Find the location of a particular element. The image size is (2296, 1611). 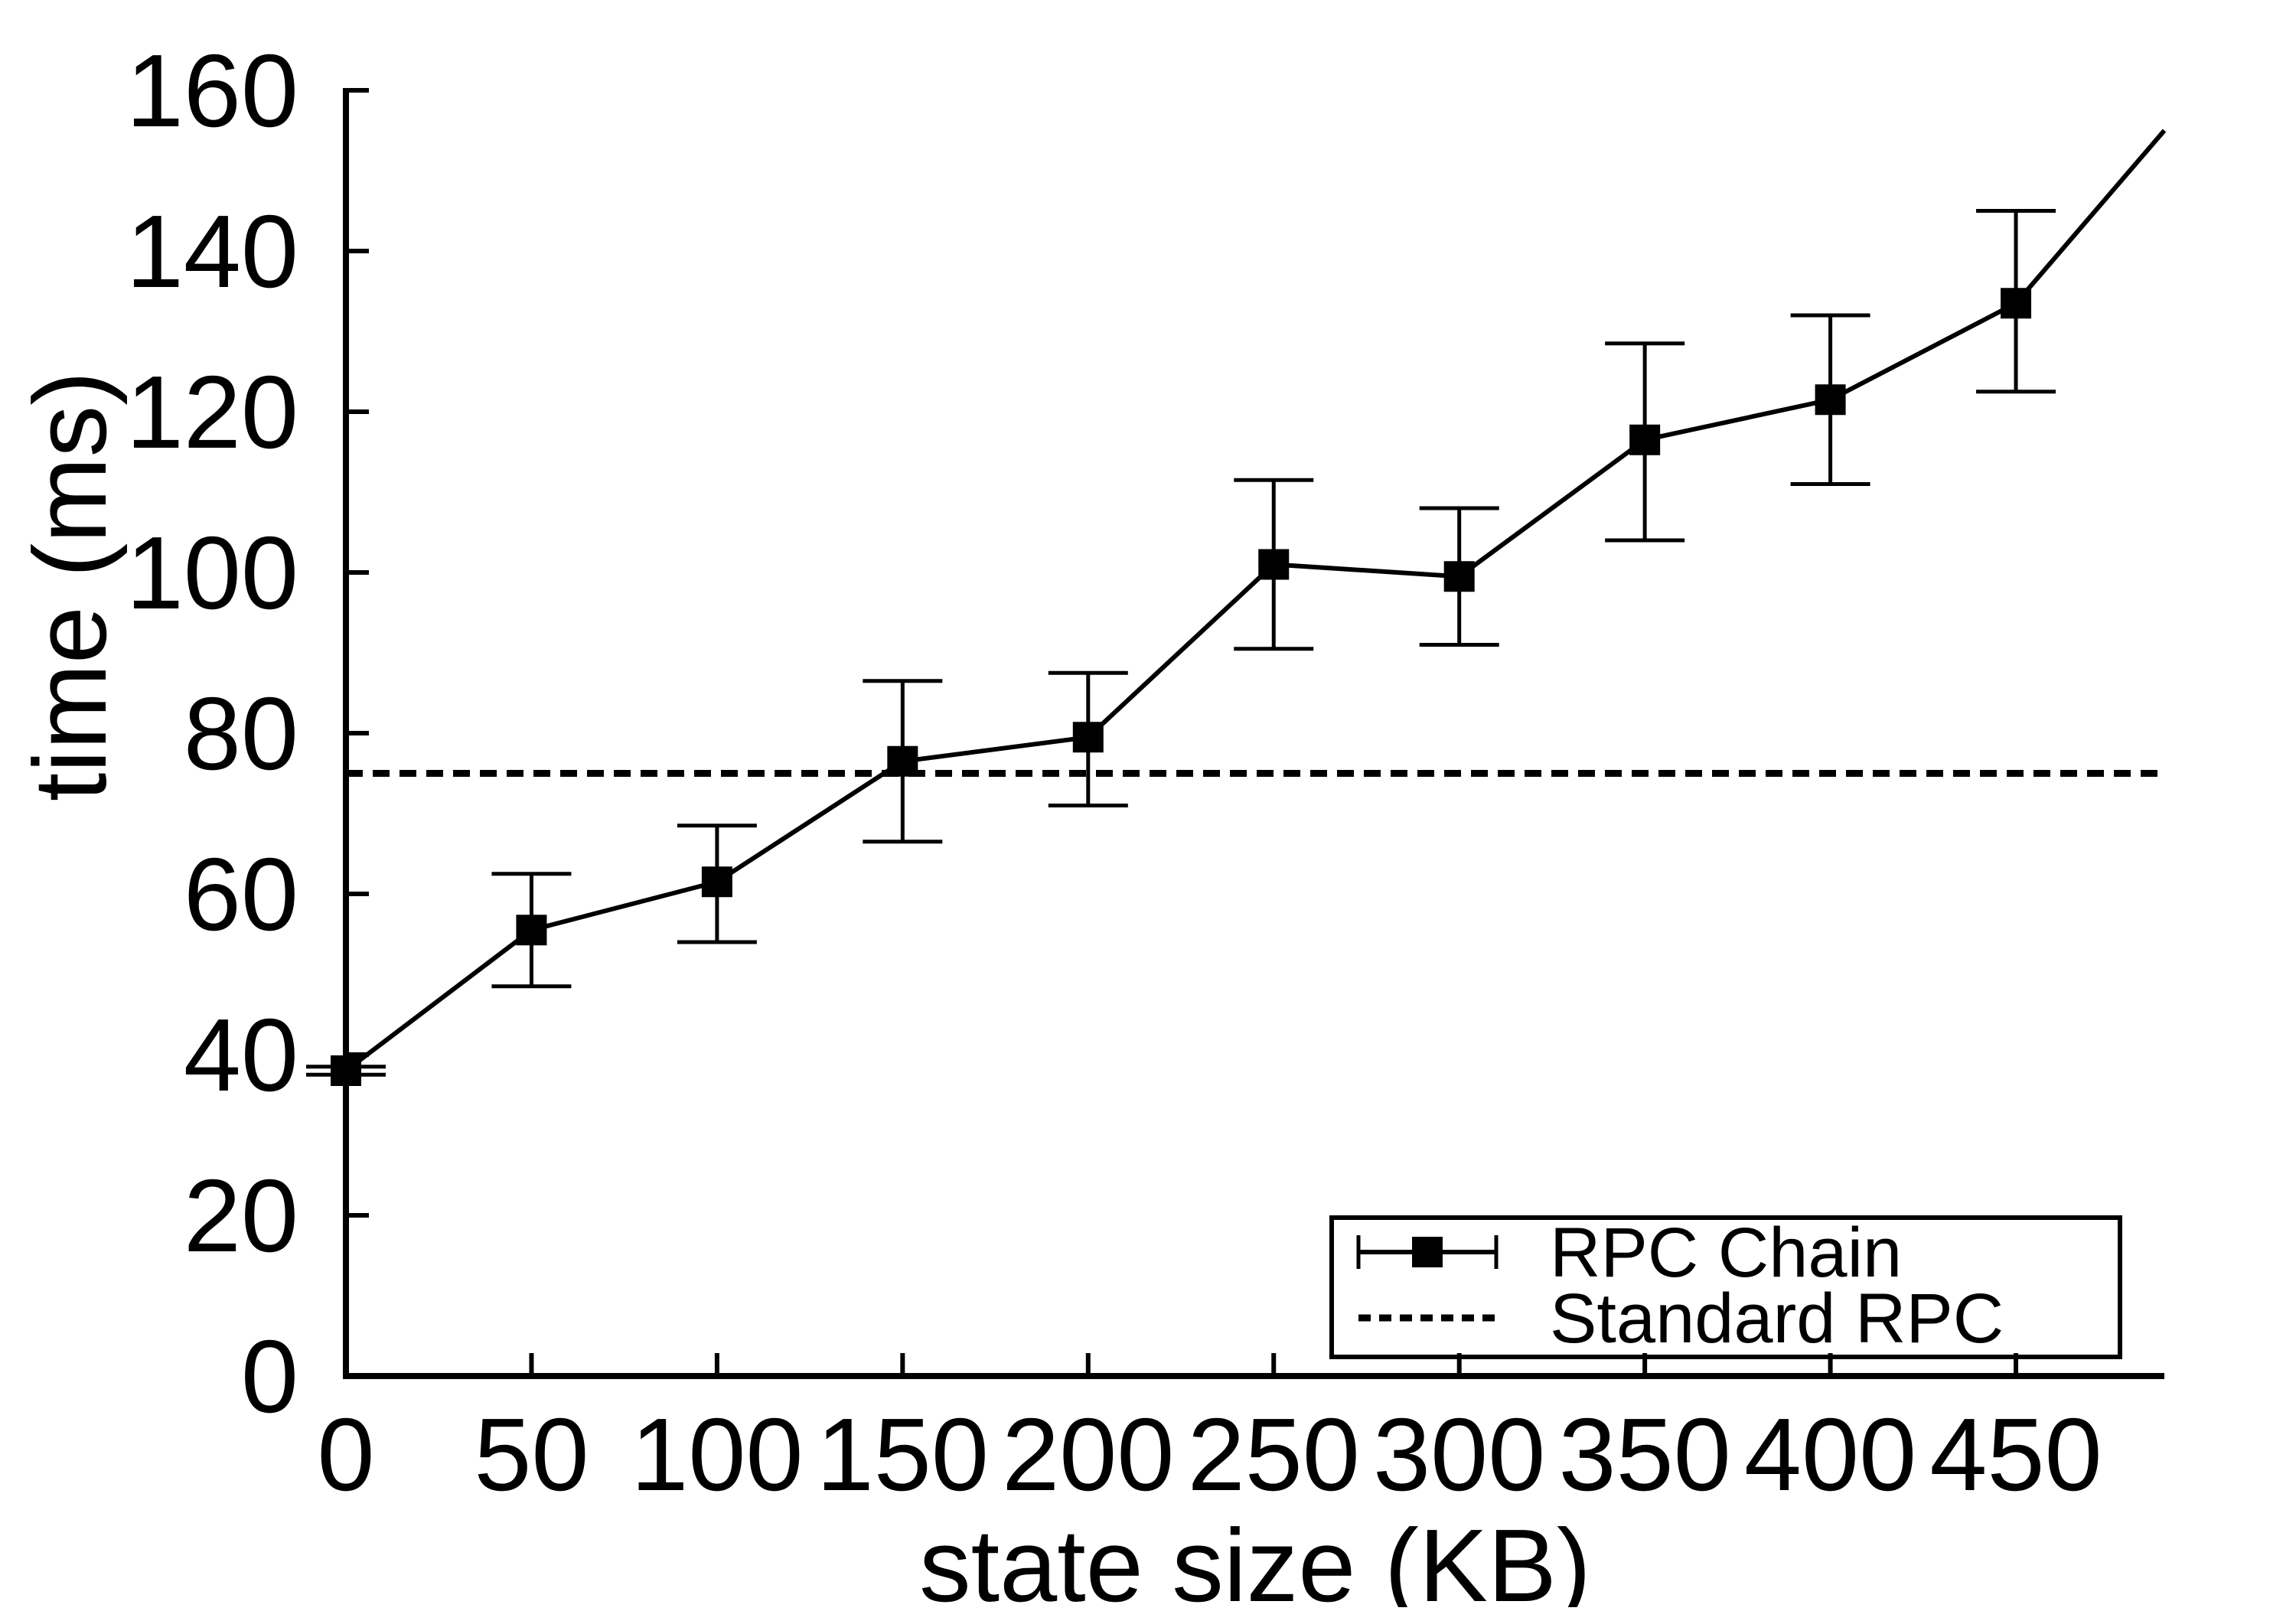

x-tick-label: 400 is located at coordinates (1830, 1454).